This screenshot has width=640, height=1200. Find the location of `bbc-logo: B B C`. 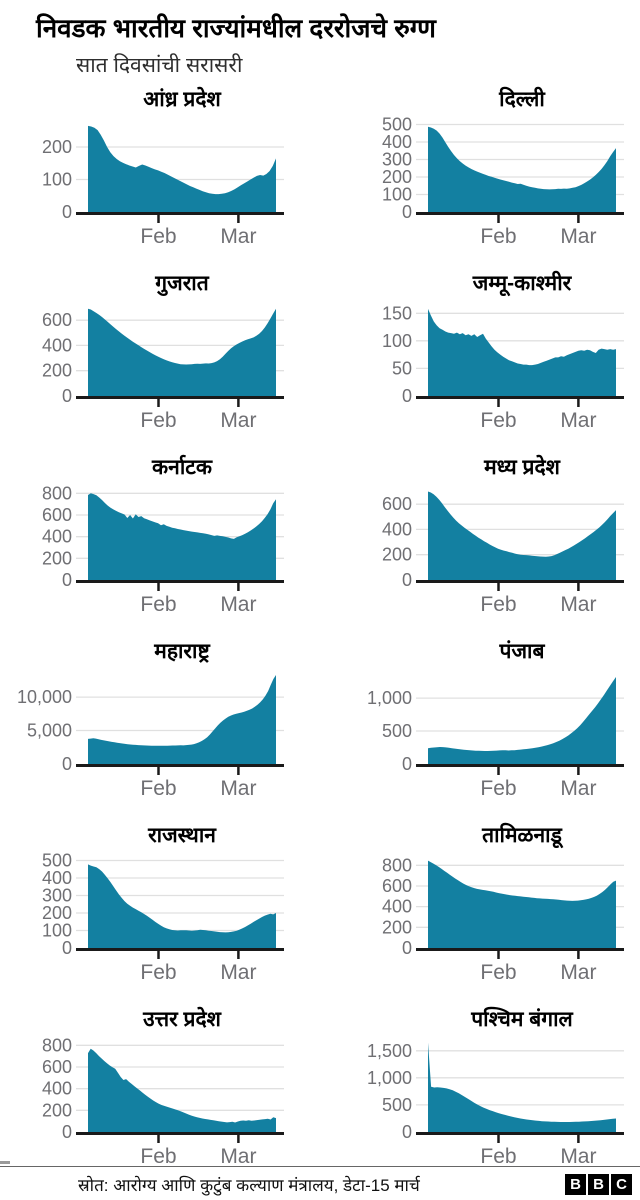

bbc-logo: B B C is located at coordinates (598, 1184).